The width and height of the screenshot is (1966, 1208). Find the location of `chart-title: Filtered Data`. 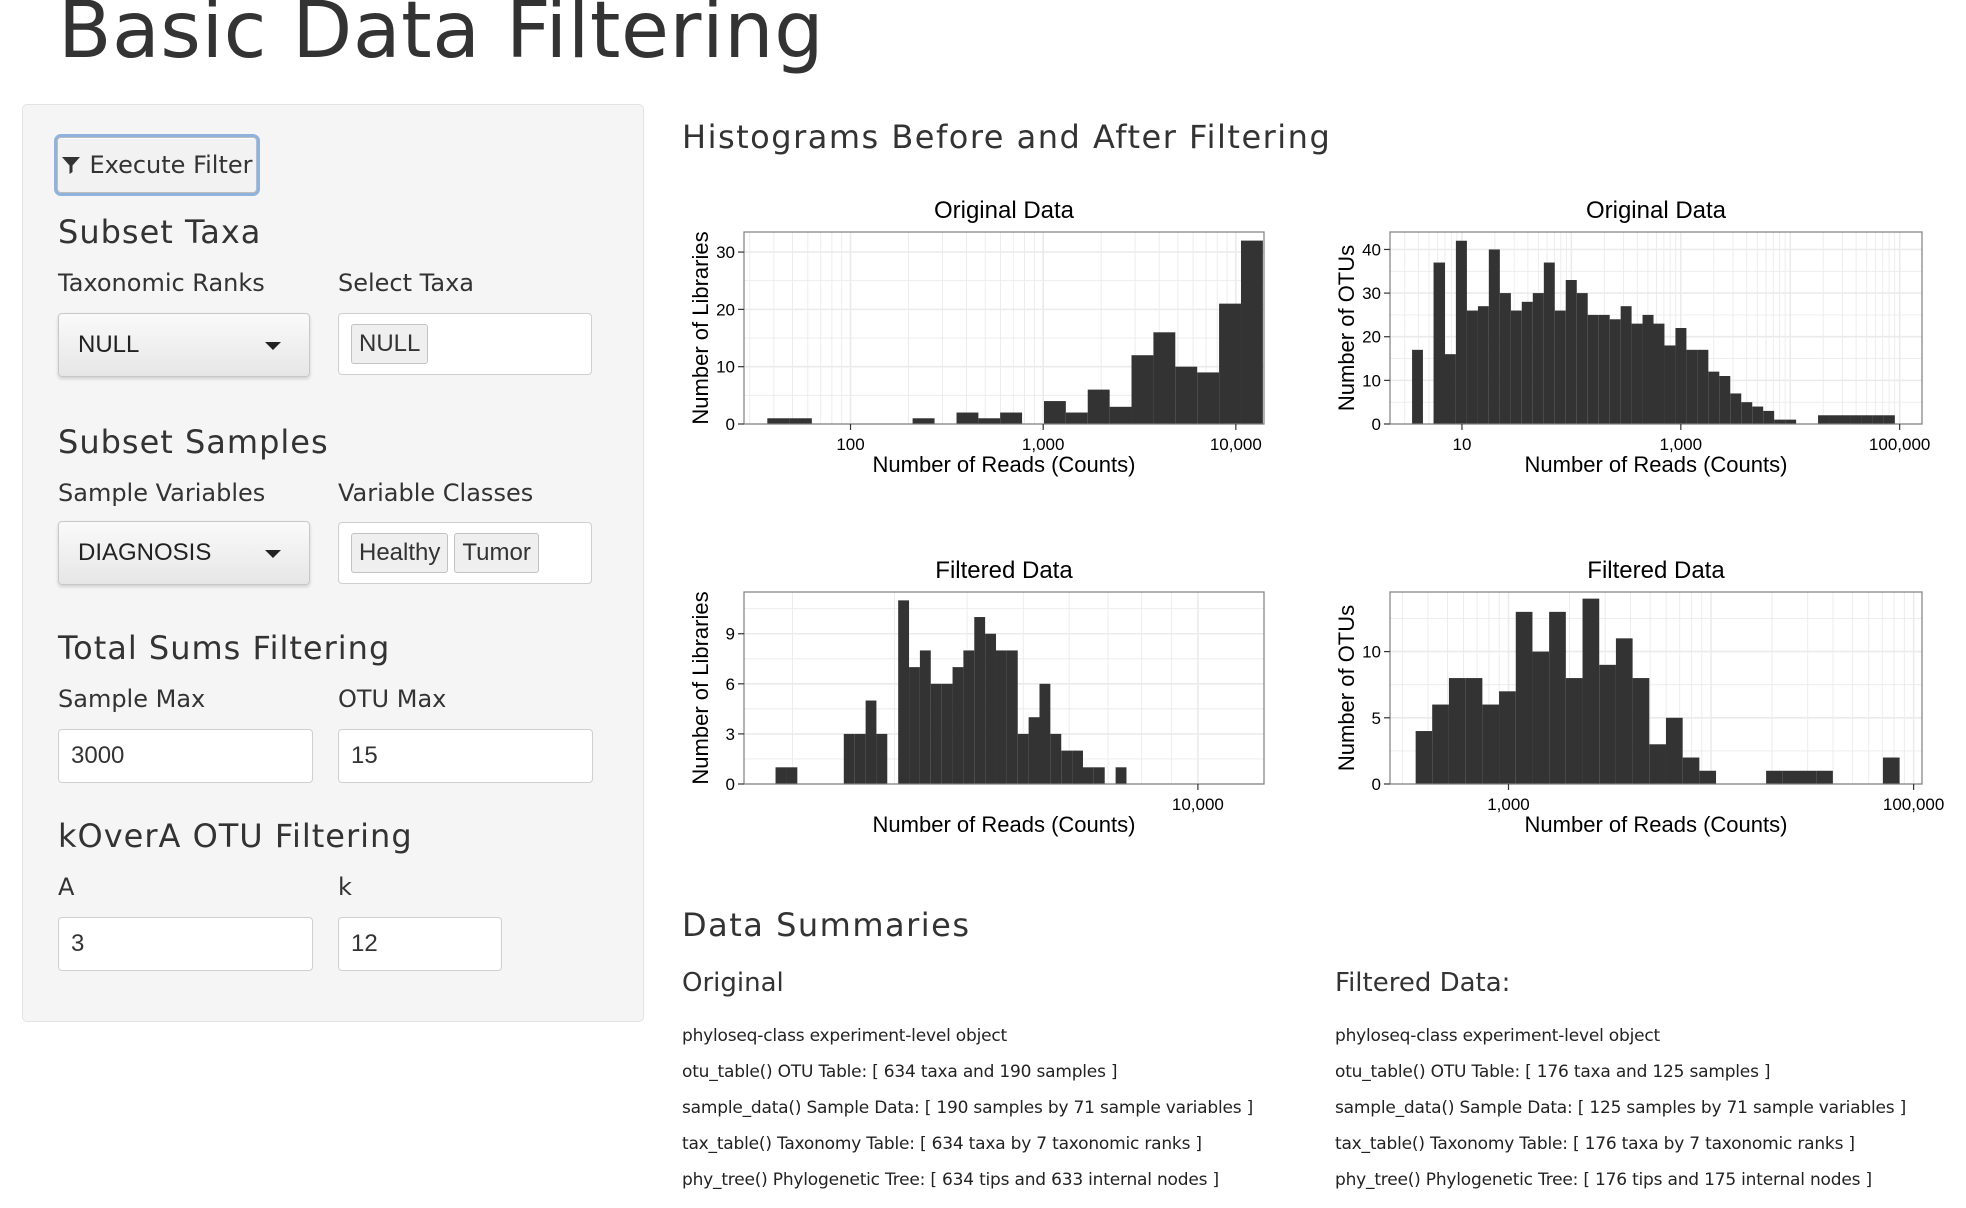

chart-title: Filtered Data is located at coordinates (1004, 570).